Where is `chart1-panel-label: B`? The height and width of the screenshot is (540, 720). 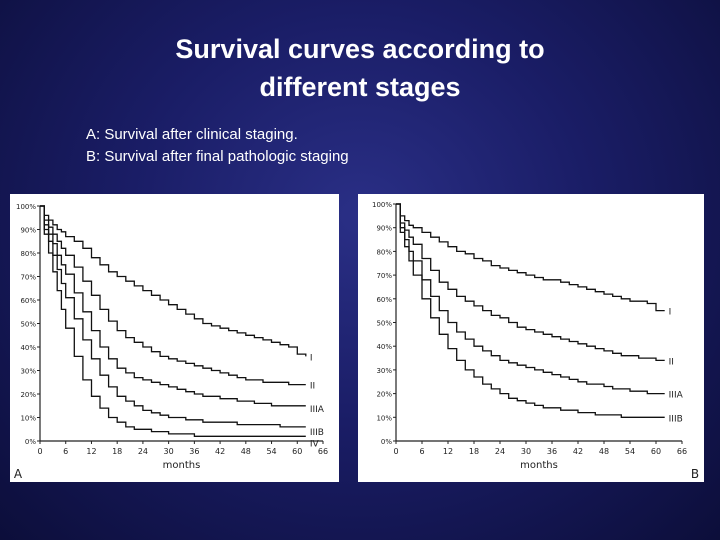 chart1-panel-label: B is located at coordinates (695, 474).